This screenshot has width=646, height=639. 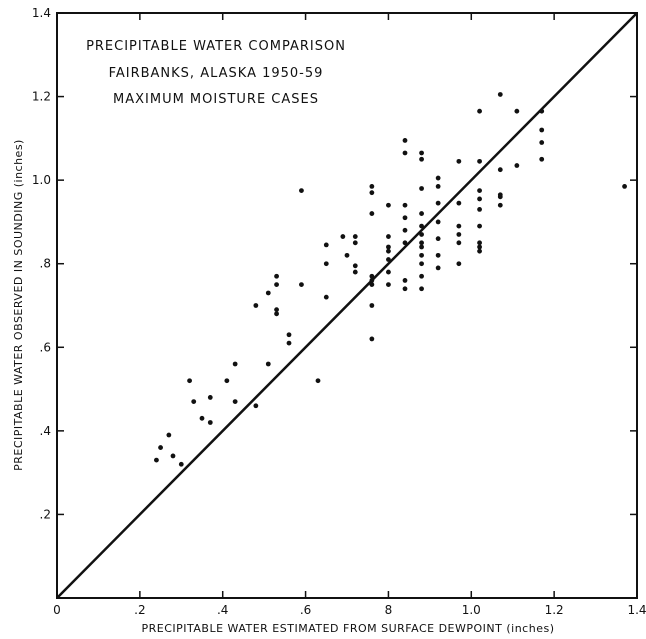 I want to click on y-tick-label: 1.0, so click(x=41, y=180).